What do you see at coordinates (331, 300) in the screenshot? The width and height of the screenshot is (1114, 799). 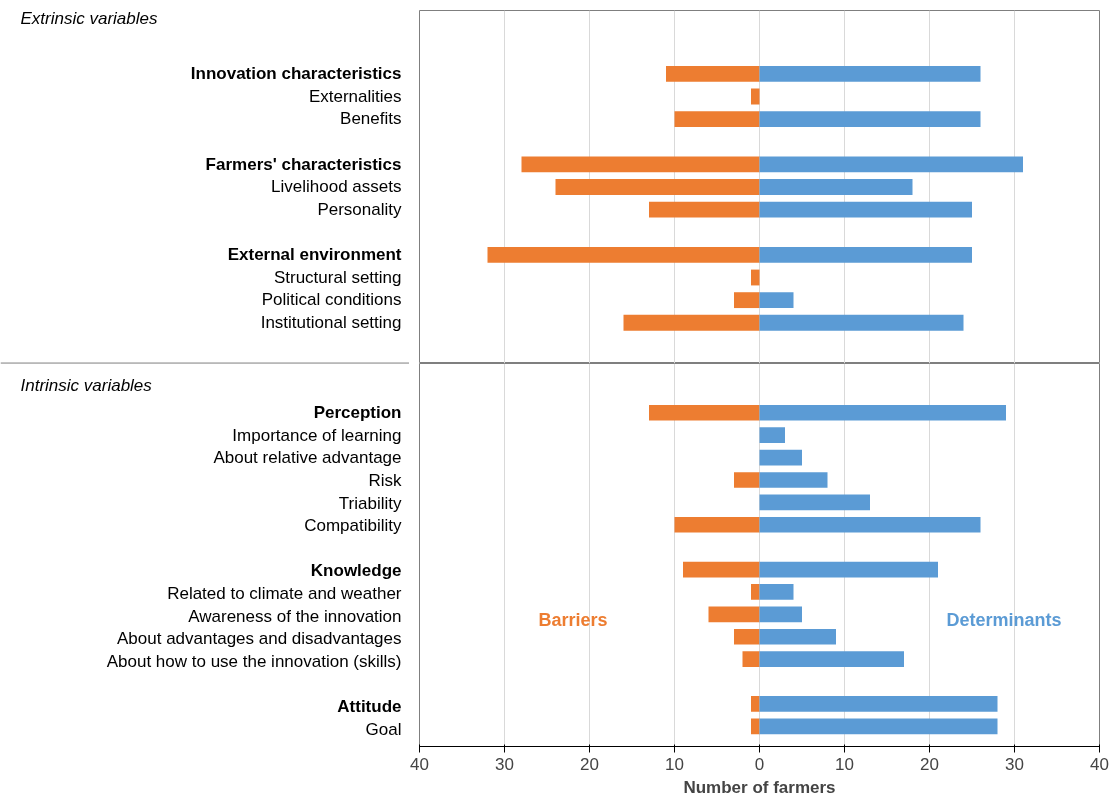 I see `y-tick-label: Political conditions` at bounding box center [331, 300].